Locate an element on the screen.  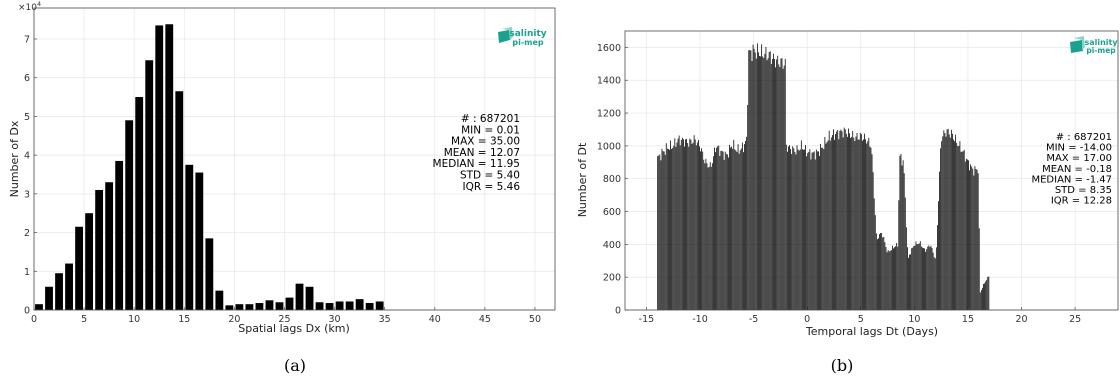
logo-text-pimep: pi-mep is located at coordinates (1101, 50).